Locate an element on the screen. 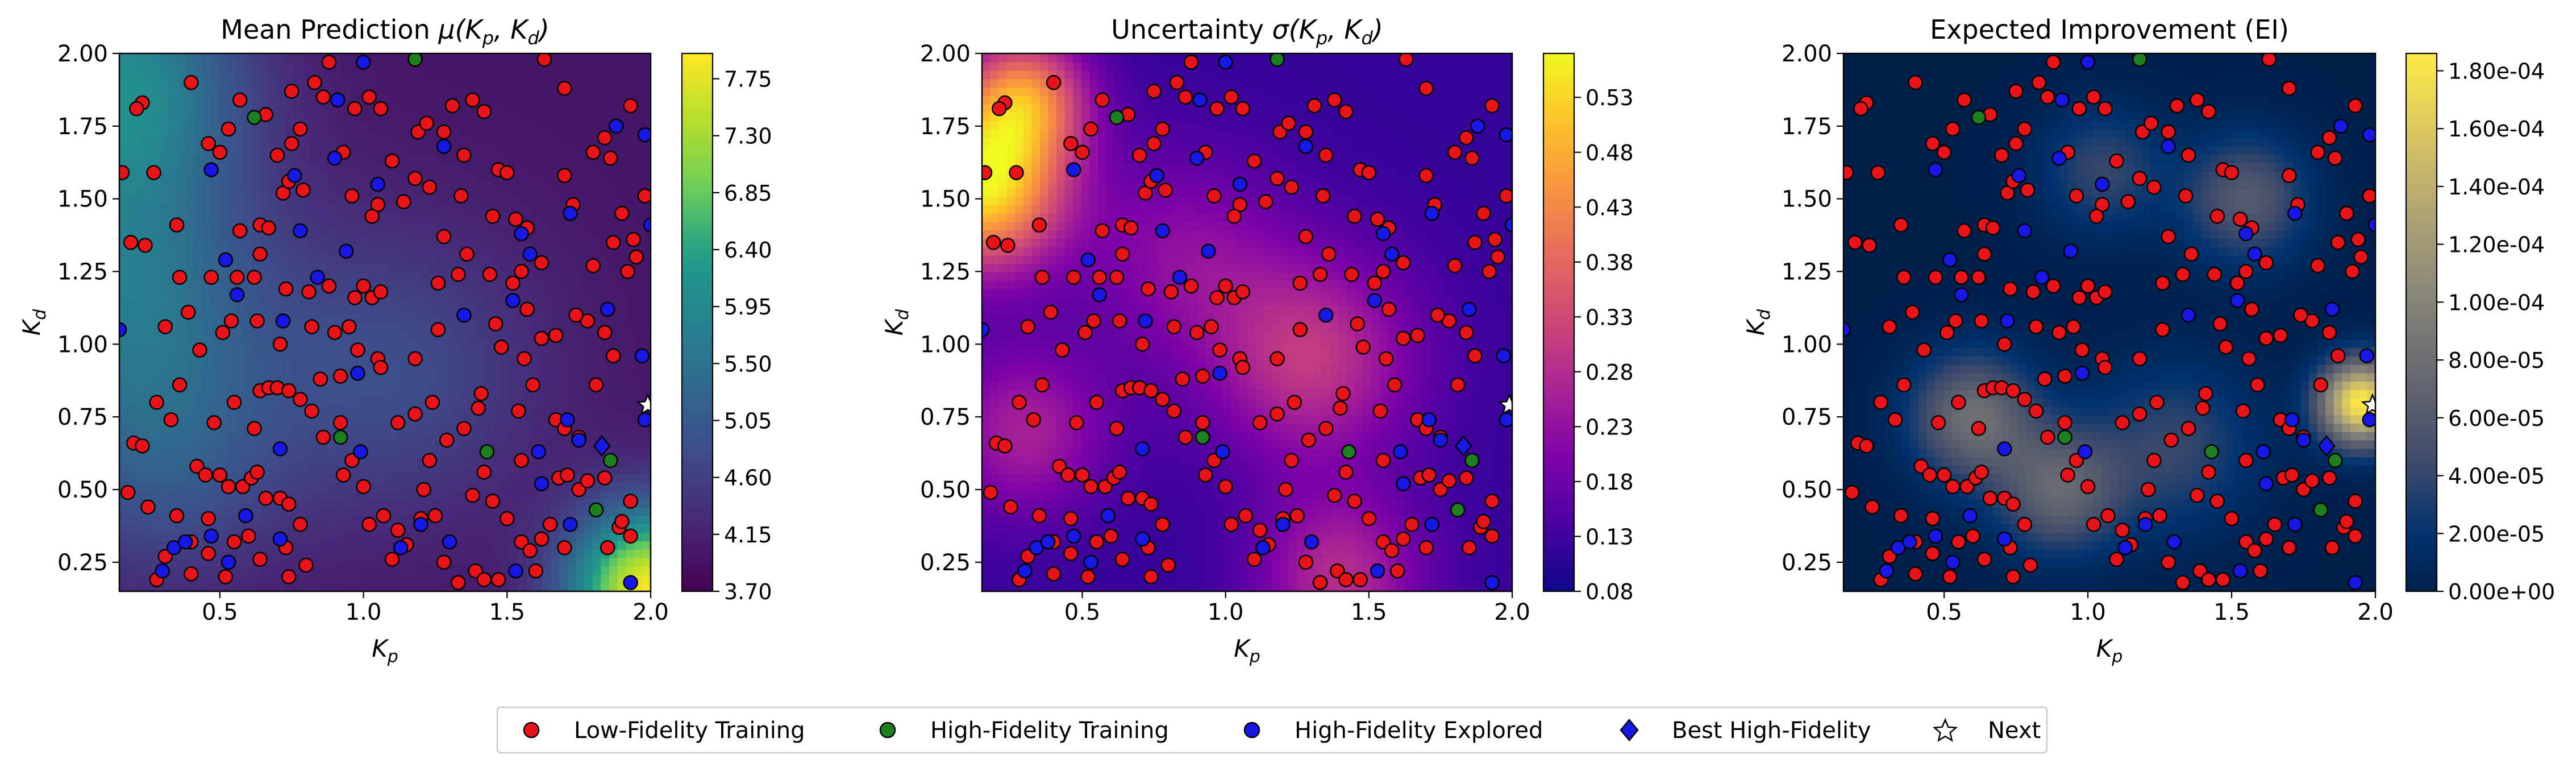 This screenshot has width=2576, height=767. y-tick-label: 0.50 is located at coordinates (1807, 490).